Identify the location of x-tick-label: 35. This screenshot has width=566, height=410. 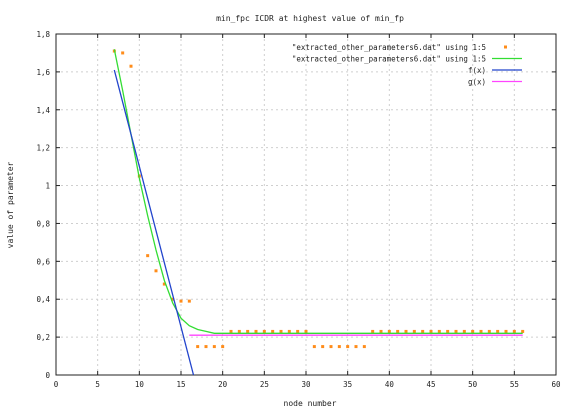
(347, 384).